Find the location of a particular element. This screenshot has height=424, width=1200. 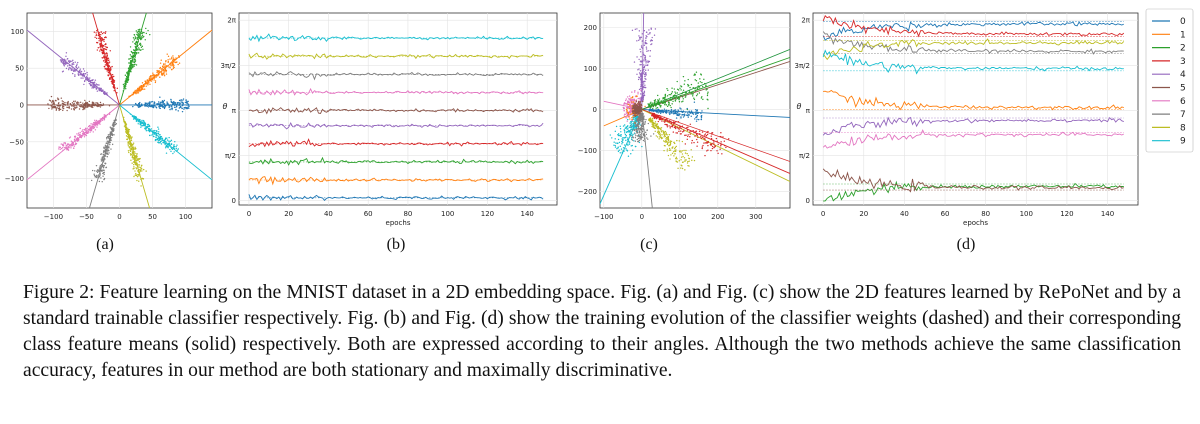

series-4-feature-mean is located at coordinates (973, 126).